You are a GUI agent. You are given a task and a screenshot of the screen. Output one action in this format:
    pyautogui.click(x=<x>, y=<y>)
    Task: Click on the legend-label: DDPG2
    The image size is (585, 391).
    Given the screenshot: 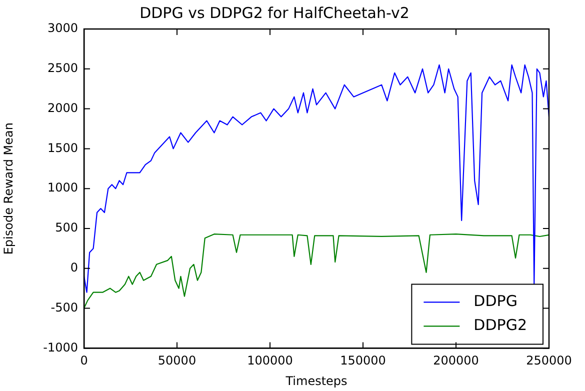 What is the action you would take?
    pyautogui.click(x=501, y=325)
    